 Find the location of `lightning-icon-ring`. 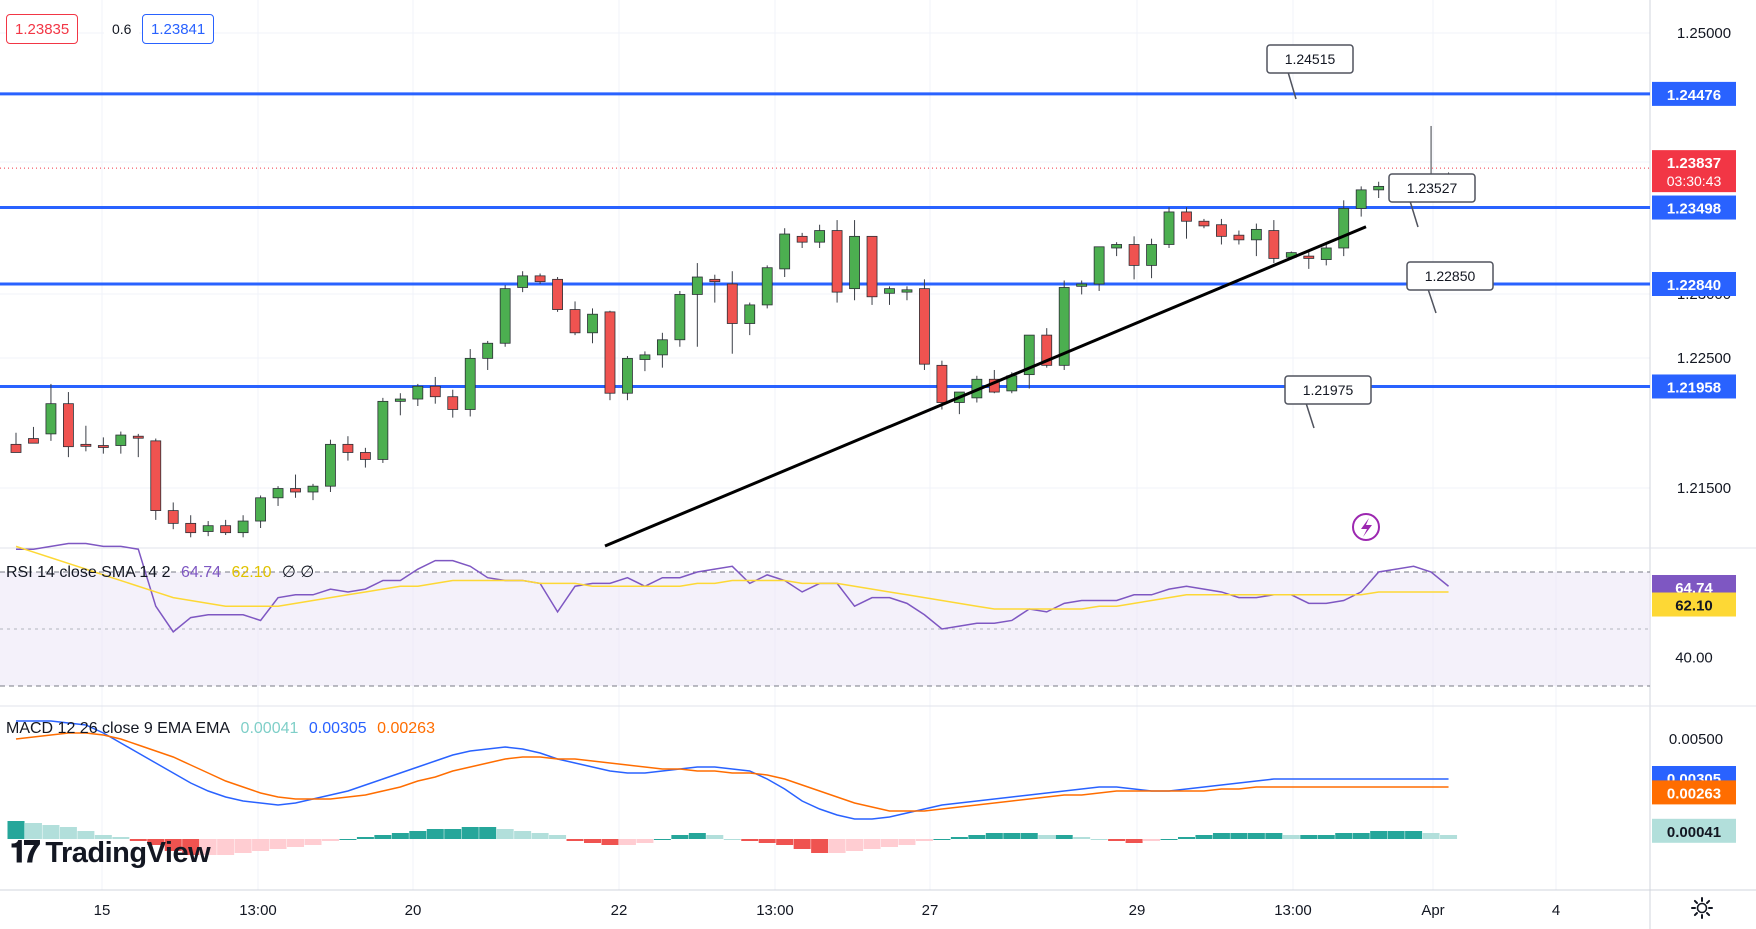

lightning-icon-ring is located at coordinates (1366, 527).